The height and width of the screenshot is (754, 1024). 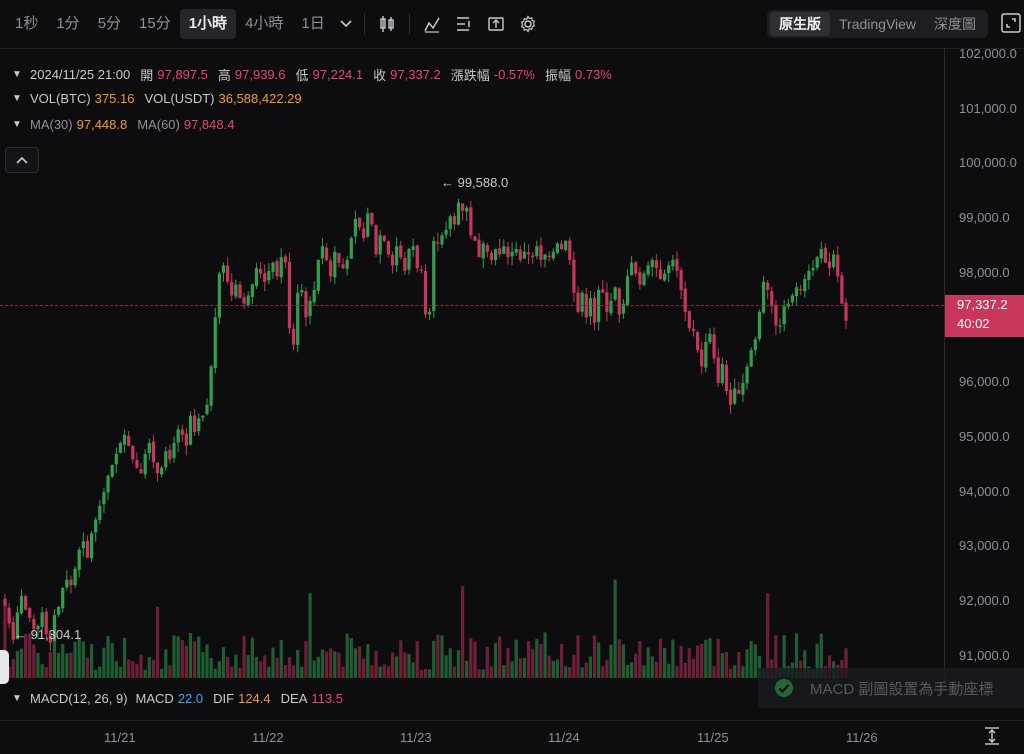 I want to click on panel-drag-handle, so click(x=4, y=667).